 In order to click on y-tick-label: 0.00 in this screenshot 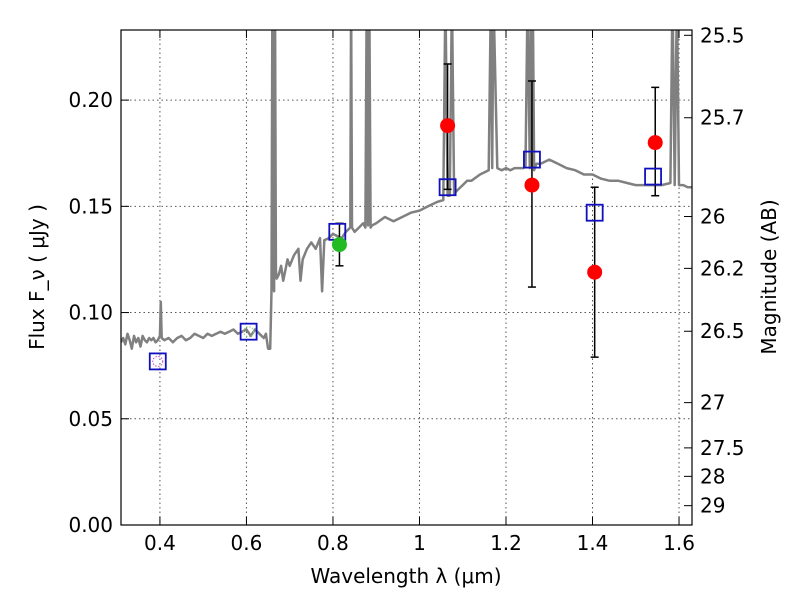, I will do `click(90, 525)`.